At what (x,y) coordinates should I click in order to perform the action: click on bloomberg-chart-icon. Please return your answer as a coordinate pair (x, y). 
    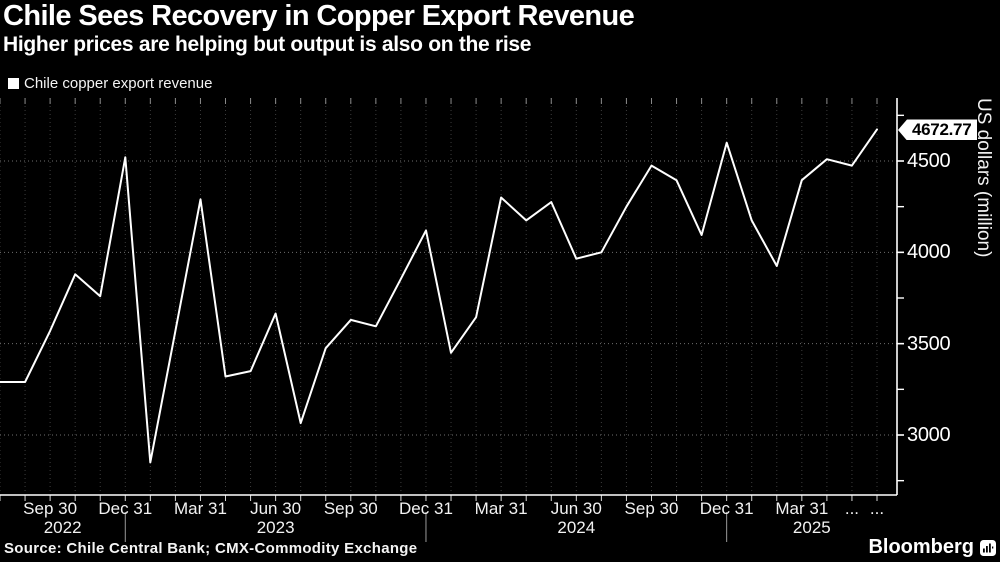
    Looking at the image, I should click on (988, 547).